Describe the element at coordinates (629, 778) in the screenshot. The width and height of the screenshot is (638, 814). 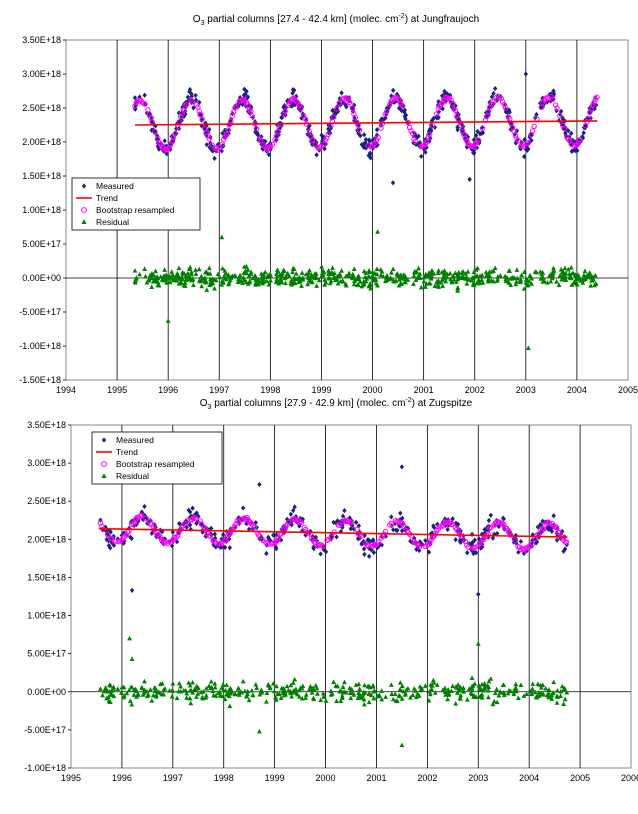
I see `x-tick-label: 2006` at that location.